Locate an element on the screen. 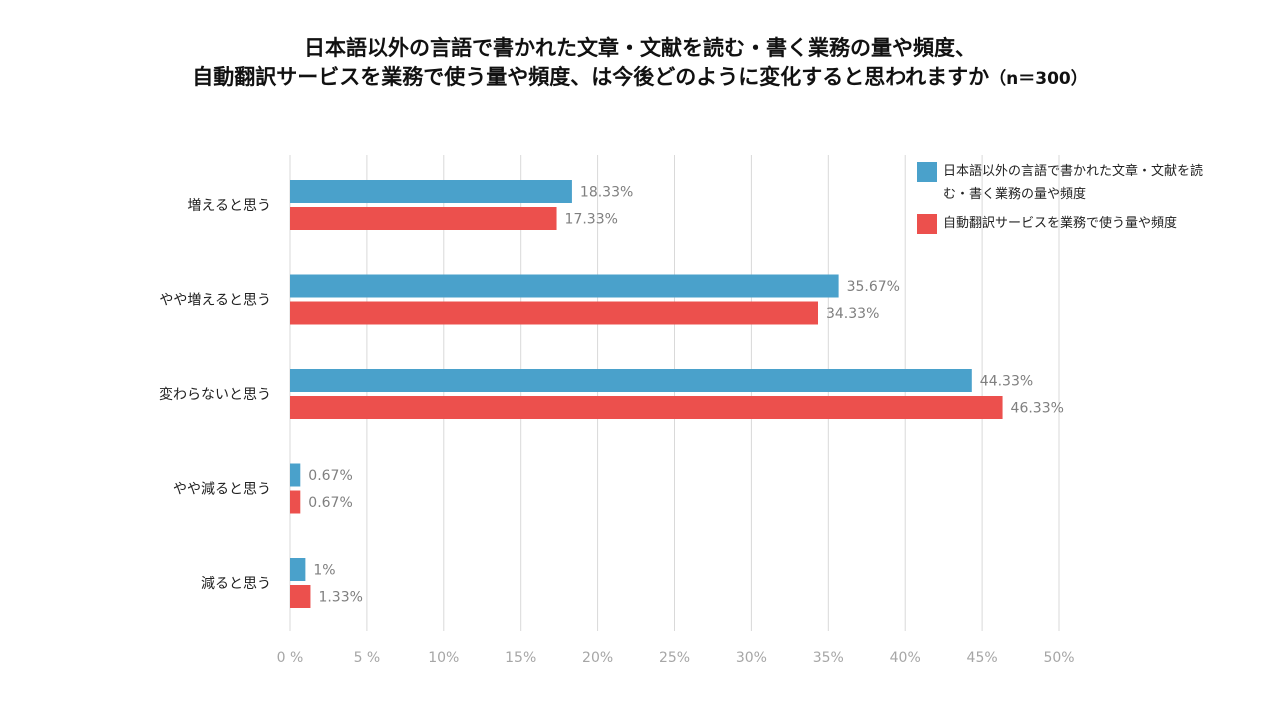  x-tick-label: 5 % is located at coordinates (367, 658).